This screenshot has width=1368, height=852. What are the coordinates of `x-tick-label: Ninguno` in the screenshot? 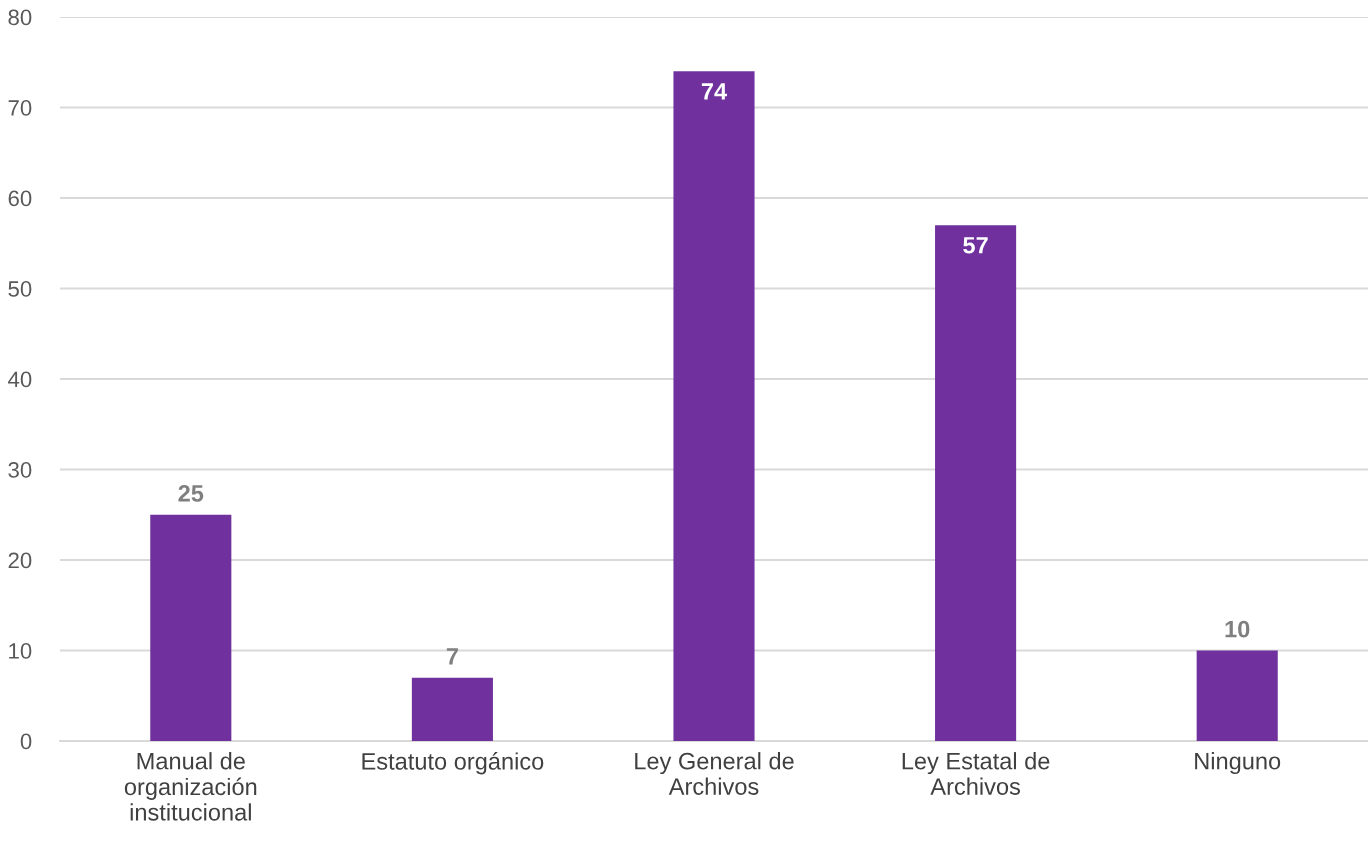 It's located at (1238, 763).